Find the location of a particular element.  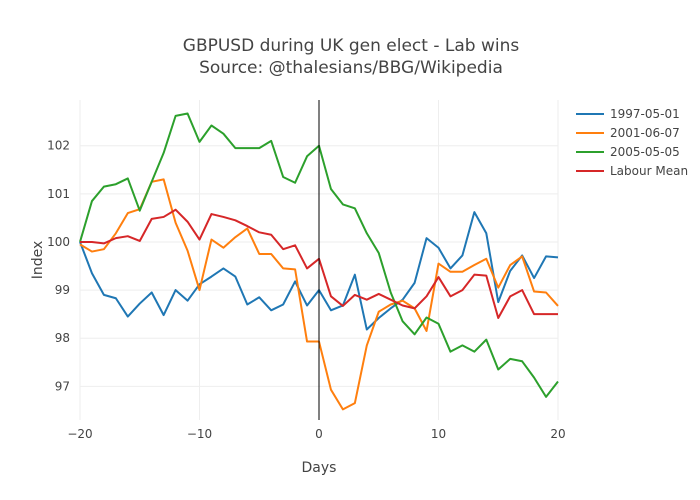

x-tick-label: 20 is located at coordinates (557, 434).